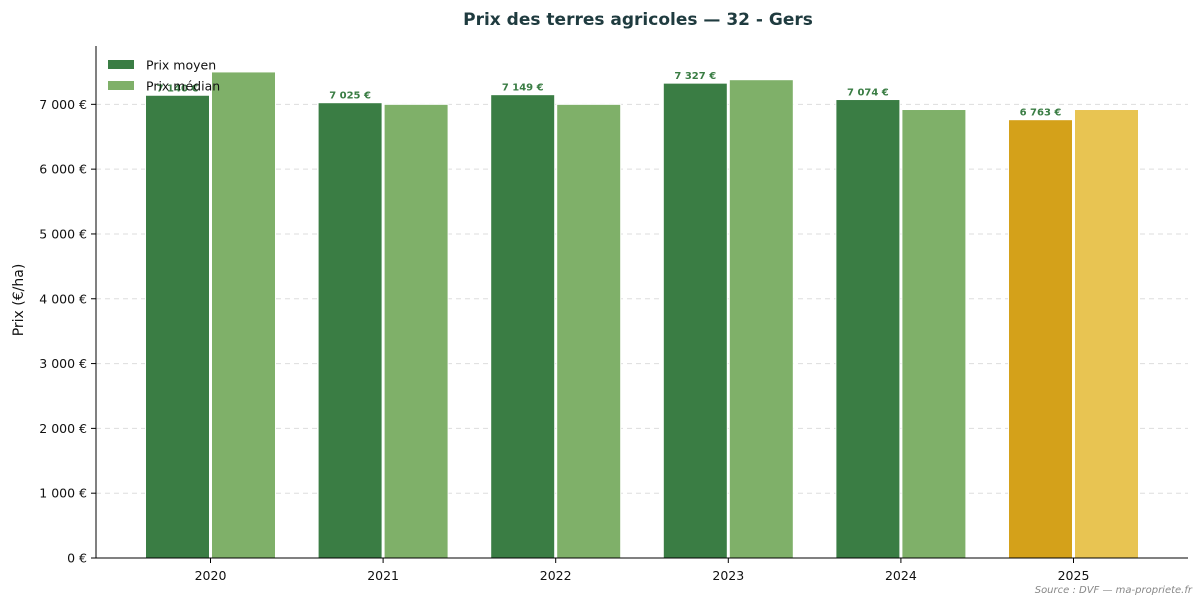 This screenshot has width=1203, height=606. What do you see at coordinates (642, 570) in the screenshot?
I see `x-ticks-group: 2020 2021 2022 2023 2024 2025` at bounding box center [642, 570].